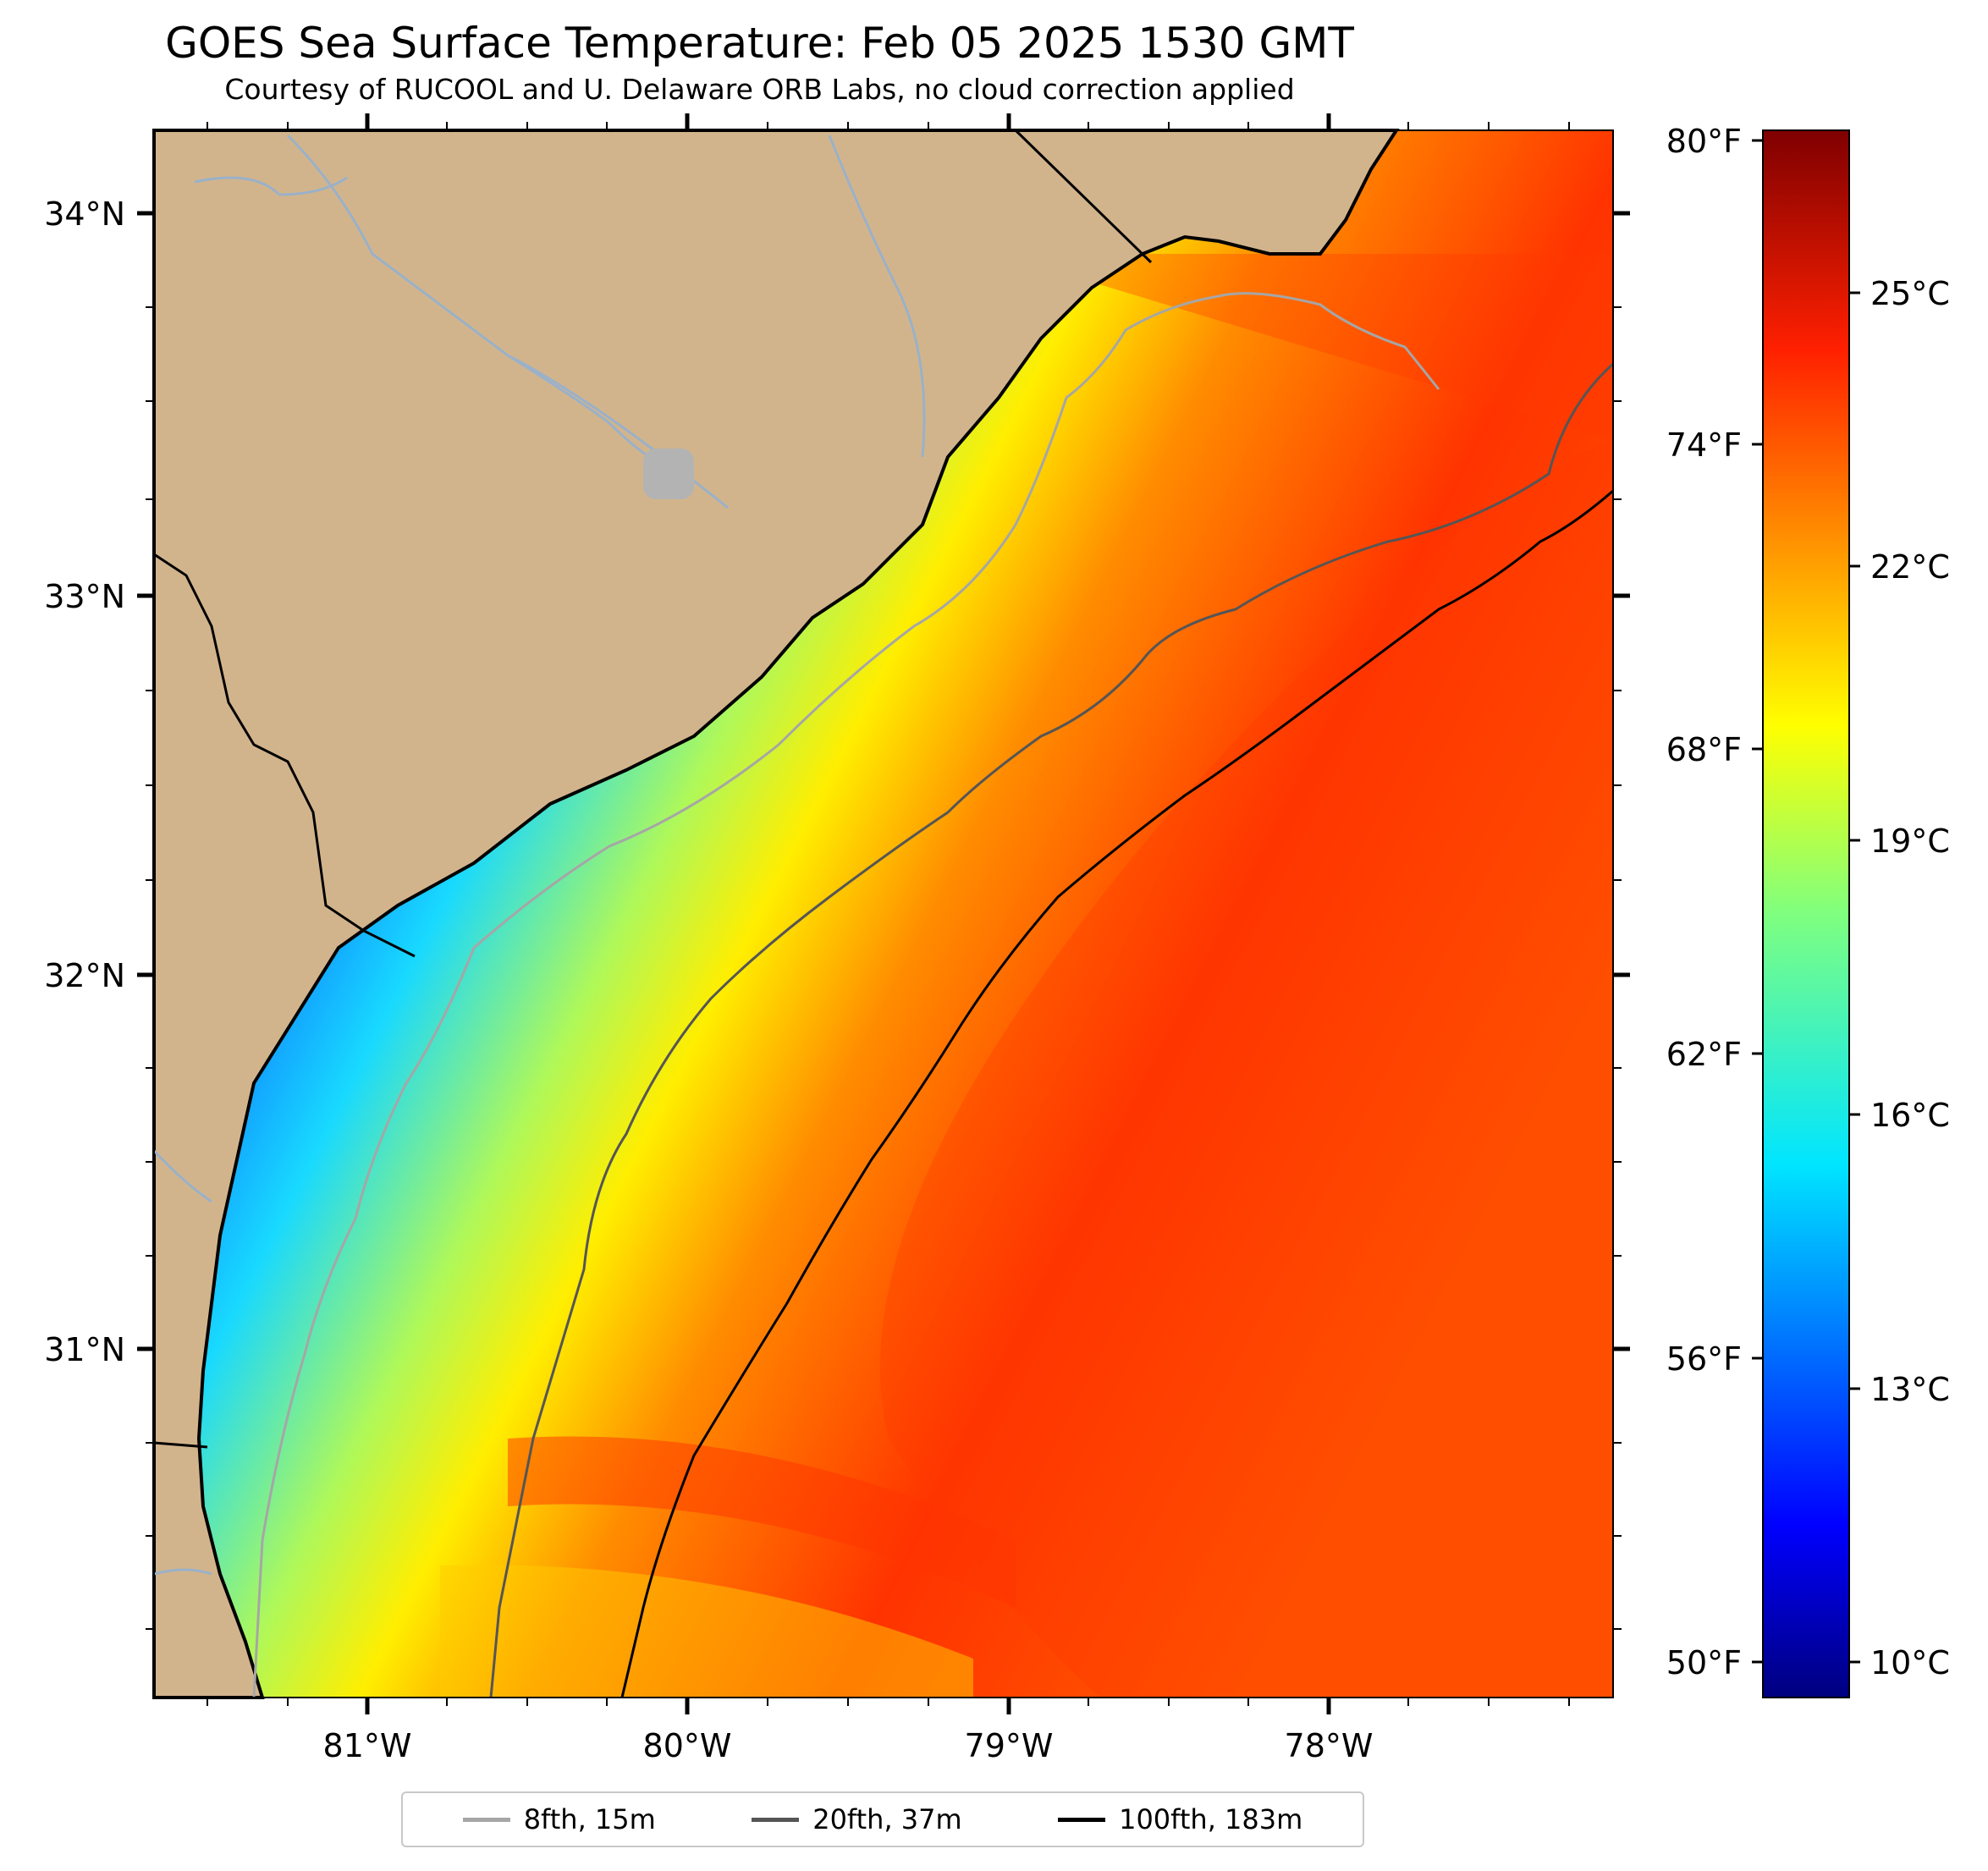 This screenshot has width=1988, height=1871. What do you see at coordinates (1910, 842) in the screenshot?
I see `colorbar-c-label: 19°C` at bounding box center [1910, 842].